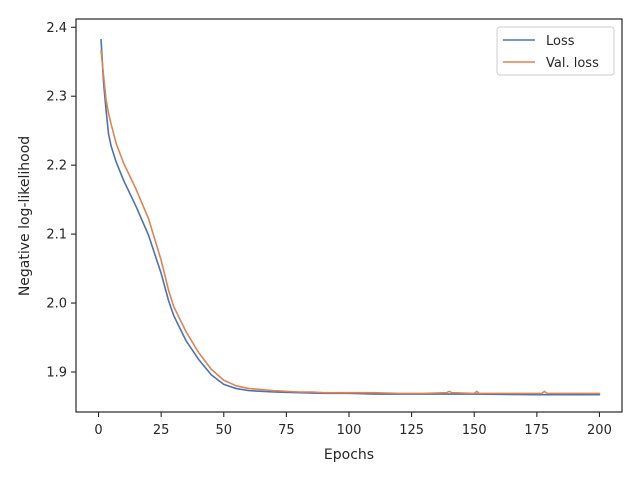 This screenshot has width=640, height=485. I want to click on y-axis-label: Negative log-likelihood, so click(25, 216).